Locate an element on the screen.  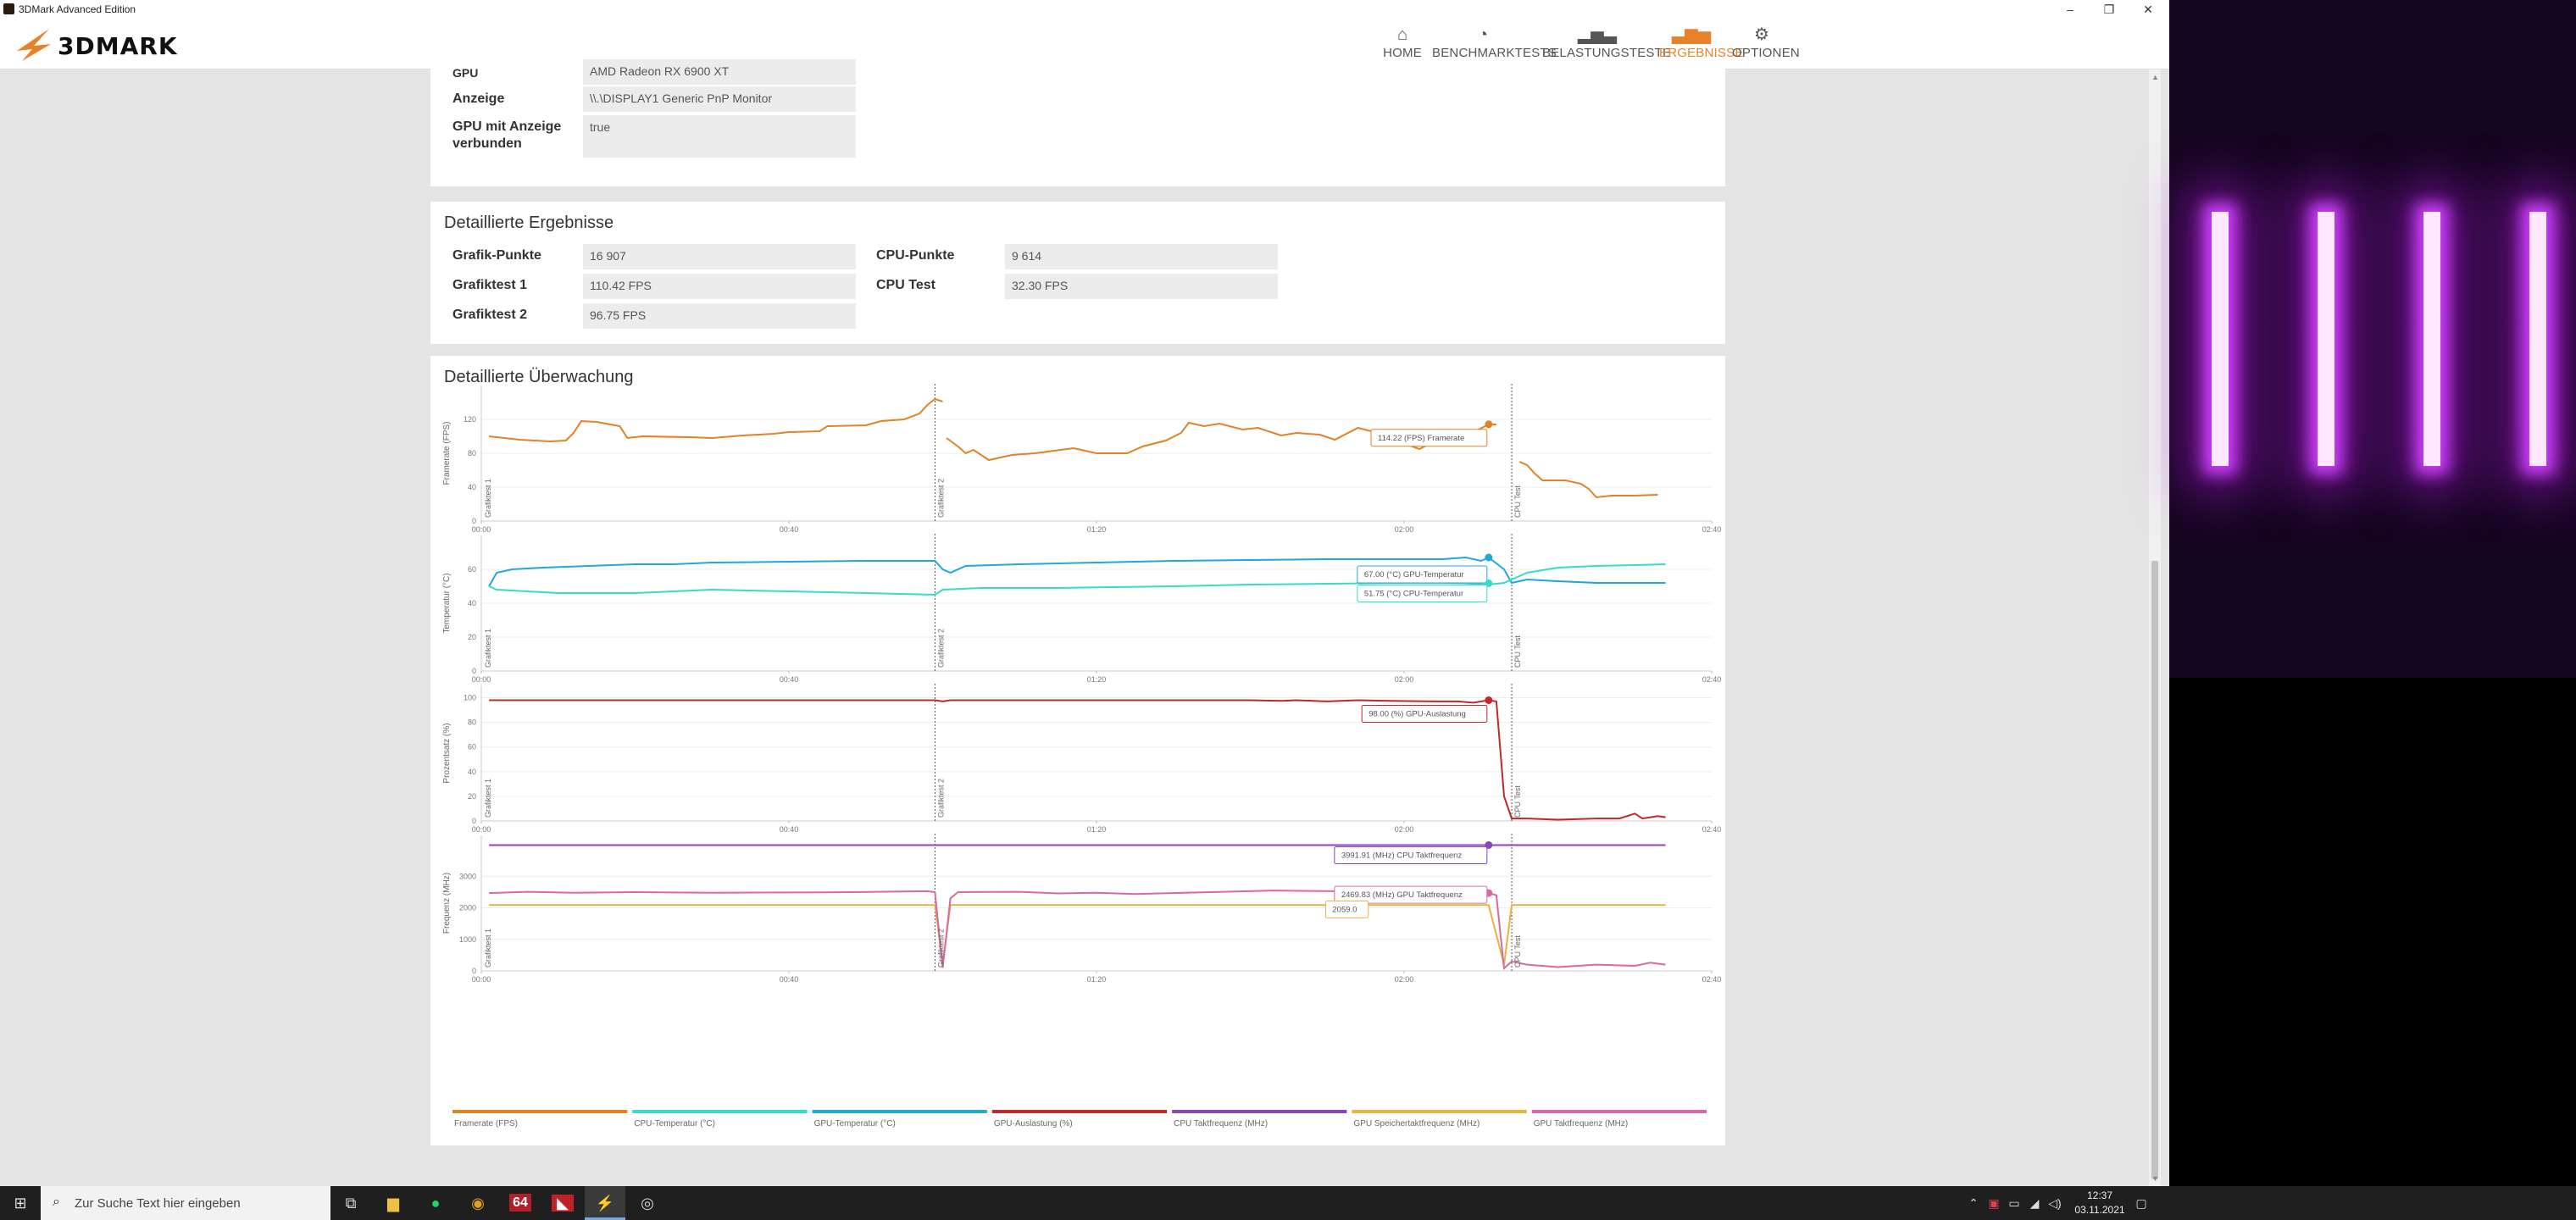
gpu-connected-label: GPU mit Anzeige verbunden is located at coordinates (507, 135).